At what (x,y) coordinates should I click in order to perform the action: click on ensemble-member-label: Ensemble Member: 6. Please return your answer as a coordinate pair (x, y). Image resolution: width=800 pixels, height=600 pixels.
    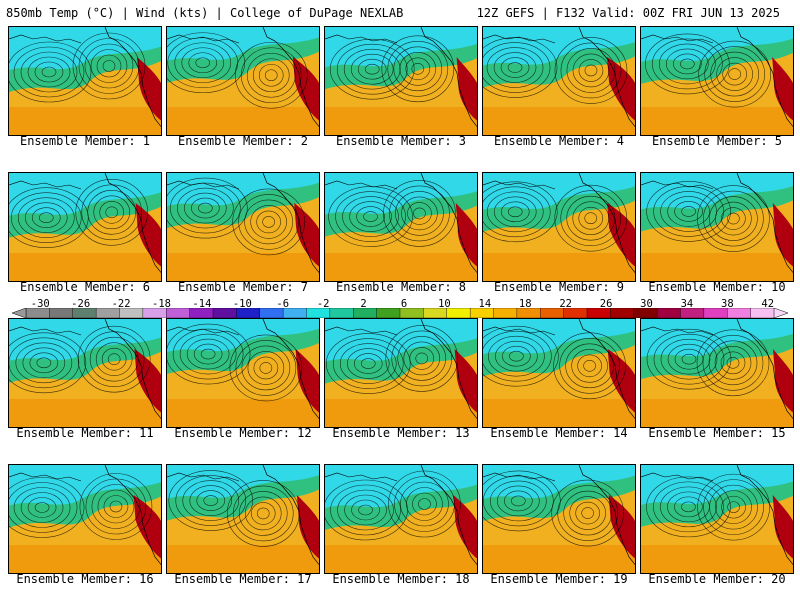
    Looking at the image, I should click on (85, 287).